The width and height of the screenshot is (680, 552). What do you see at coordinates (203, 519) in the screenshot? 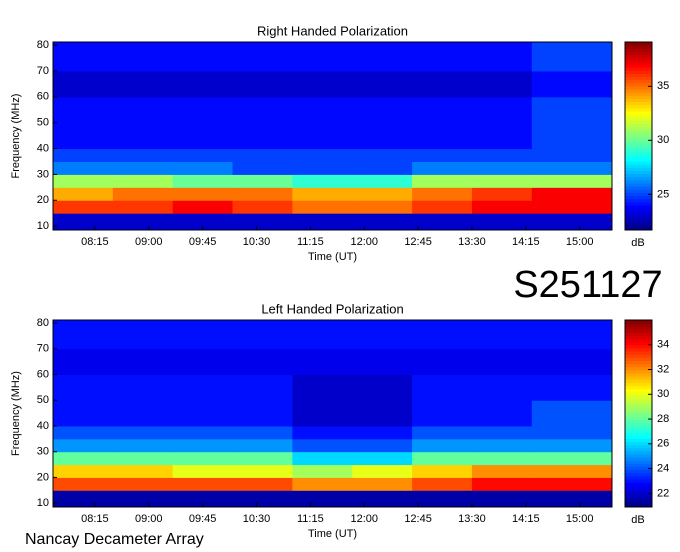
I see `x-tick-label: 09:45` at bounding box center [203, 519].